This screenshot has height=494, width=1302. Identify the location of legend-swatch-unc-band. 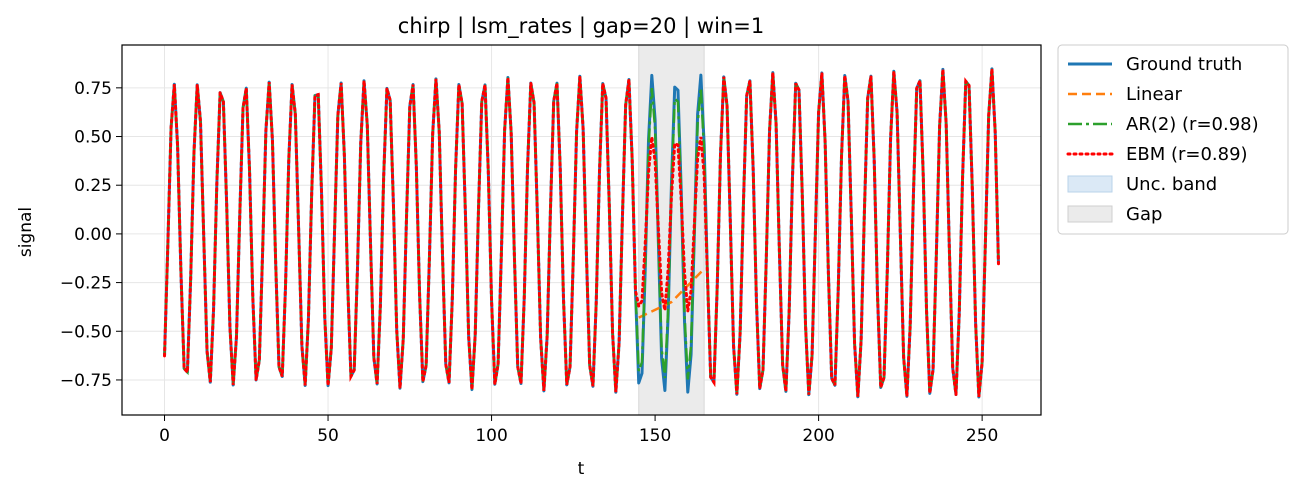
(1090, 184).